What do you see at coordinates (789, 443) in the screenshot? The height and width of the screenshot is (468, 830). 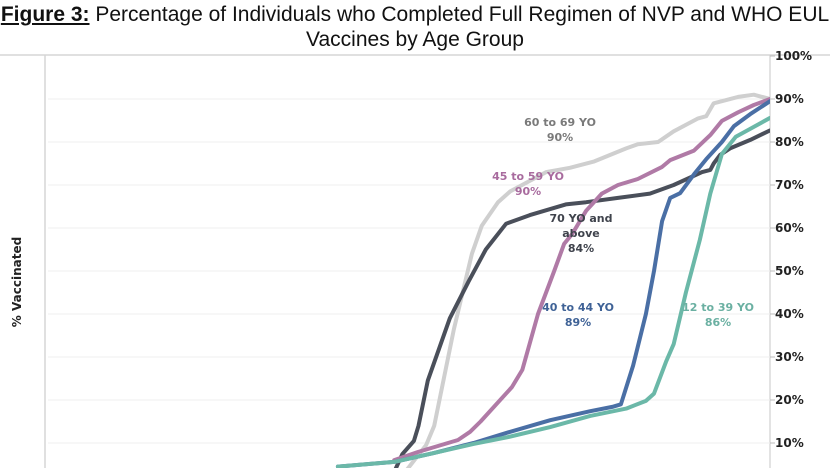 I see `y-tick-label: 10%` at bounding box center [789, 443].